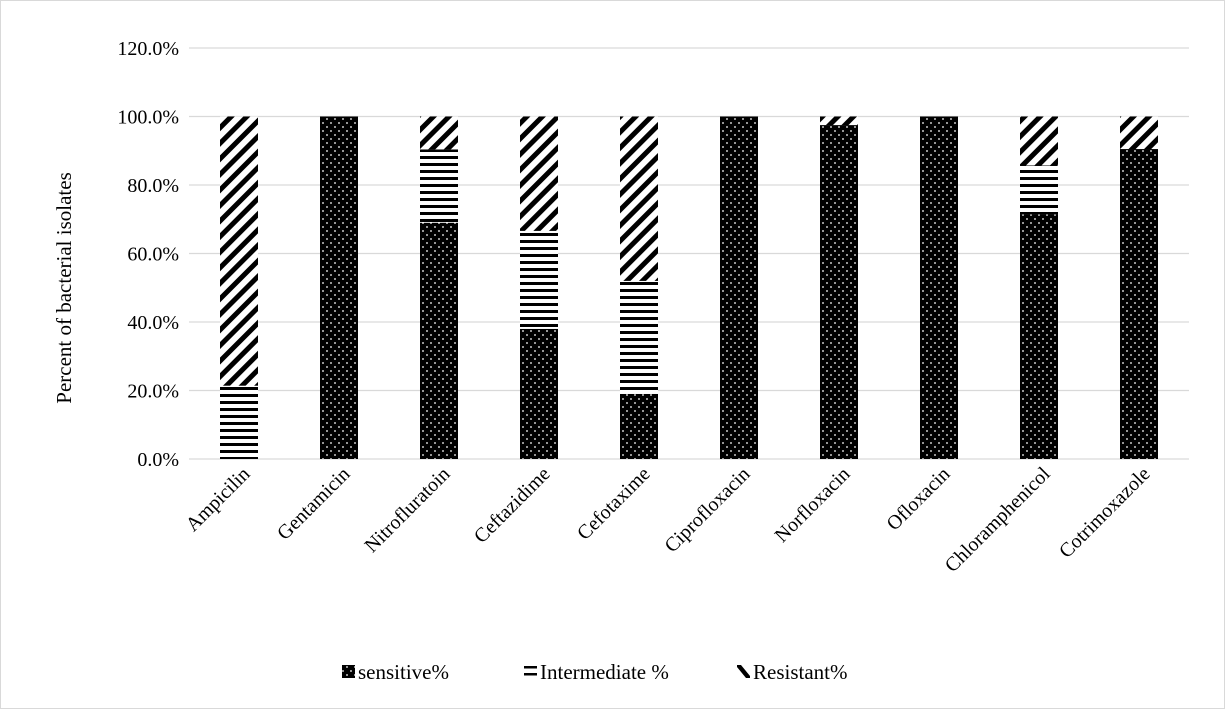 Image resolution: width=1225 pixels, height=709 pixels. Describe the element at coordinates (407, 510) in the screenshot. I see `x-category-label: Nitrofluratoin` at that location.